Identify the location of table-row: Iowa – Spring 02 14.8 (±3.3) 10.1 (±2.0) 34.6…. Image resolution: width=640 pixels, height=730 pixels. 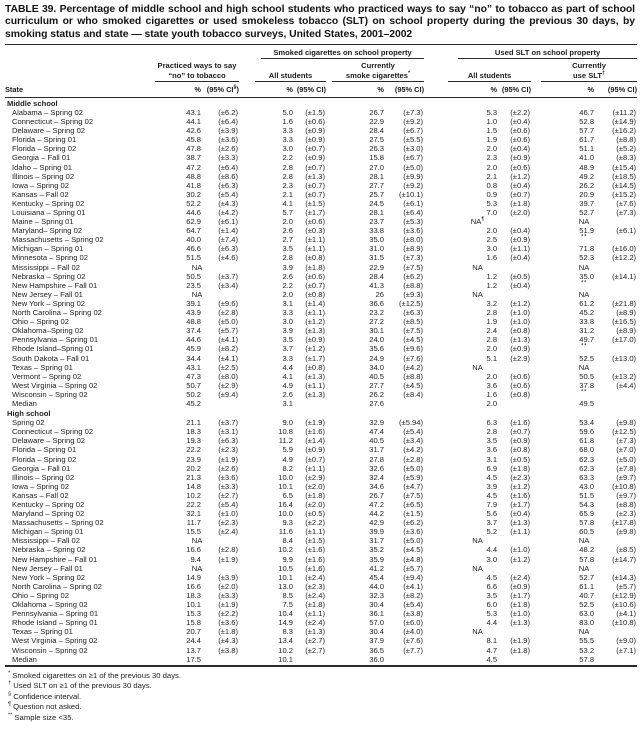
(321, 486).